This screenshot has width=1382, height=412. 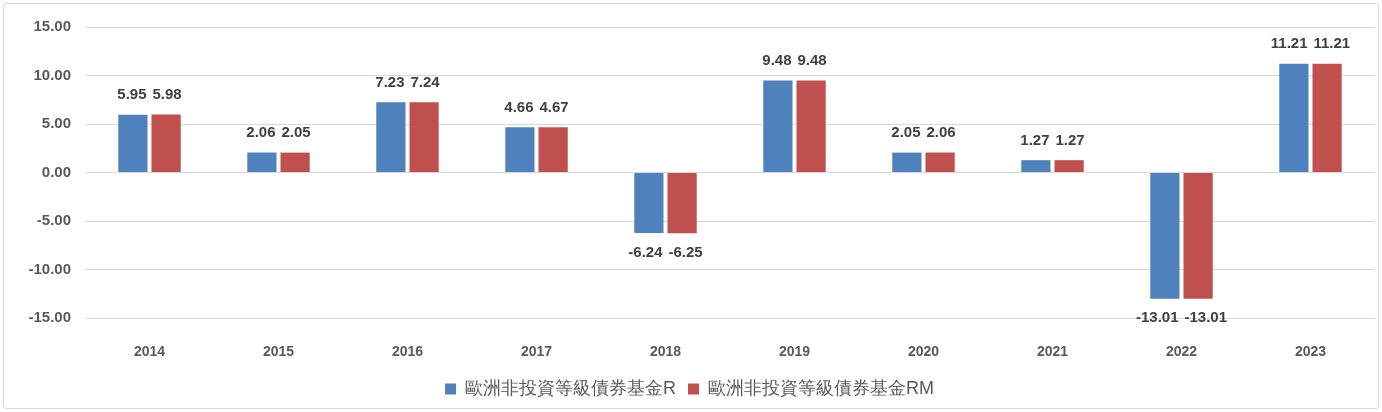 What do you see at coordinates (390, 82) in the screenshot?
I see `data-label: 7.23` at bounding box center [390, 82].